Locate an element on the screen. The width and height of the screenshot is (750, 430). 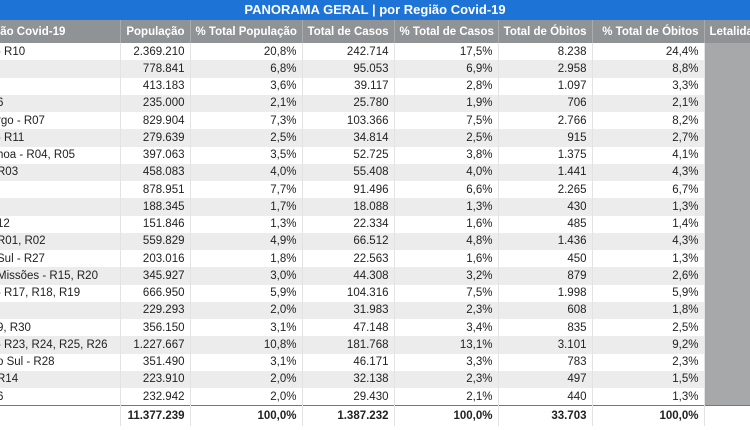
cell-pct-populacao: 1,7% is located at coordinates (246, 207).